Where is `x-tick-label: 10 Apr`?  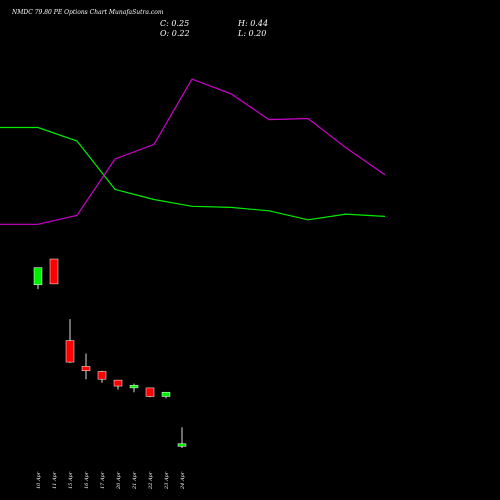
x-tick-label: 10 Apr is located at coordinates (39, 480).